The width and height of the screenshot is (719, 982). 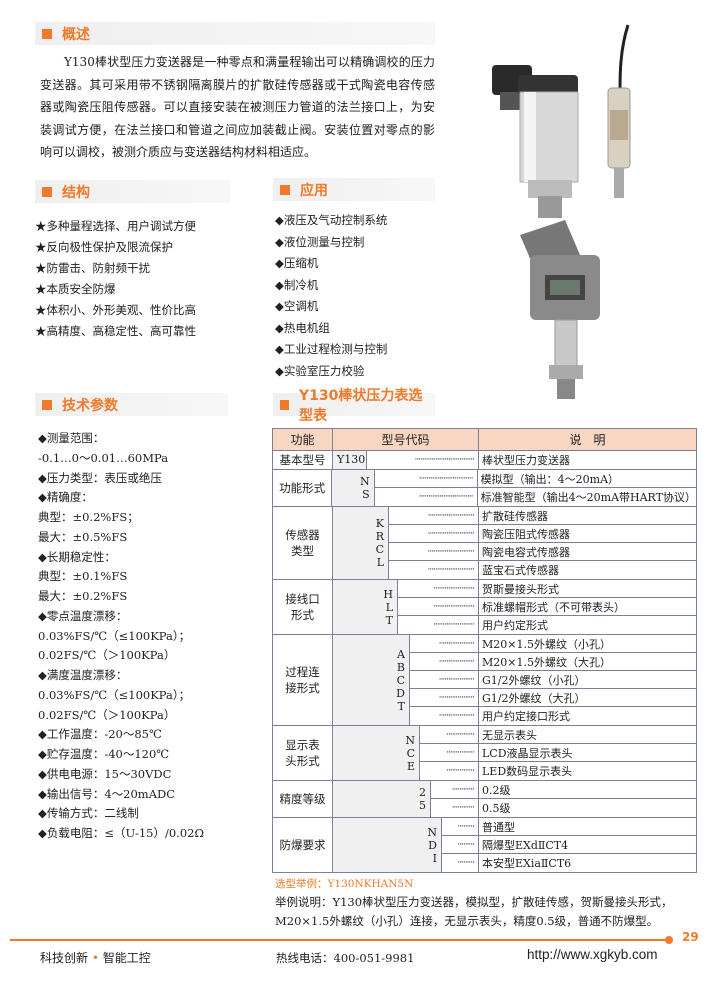 What do you see at coordinates (320, 370) in the screenshot?
I see `application-item: ◆实验室压力校验` at bounding box center [320, 370].